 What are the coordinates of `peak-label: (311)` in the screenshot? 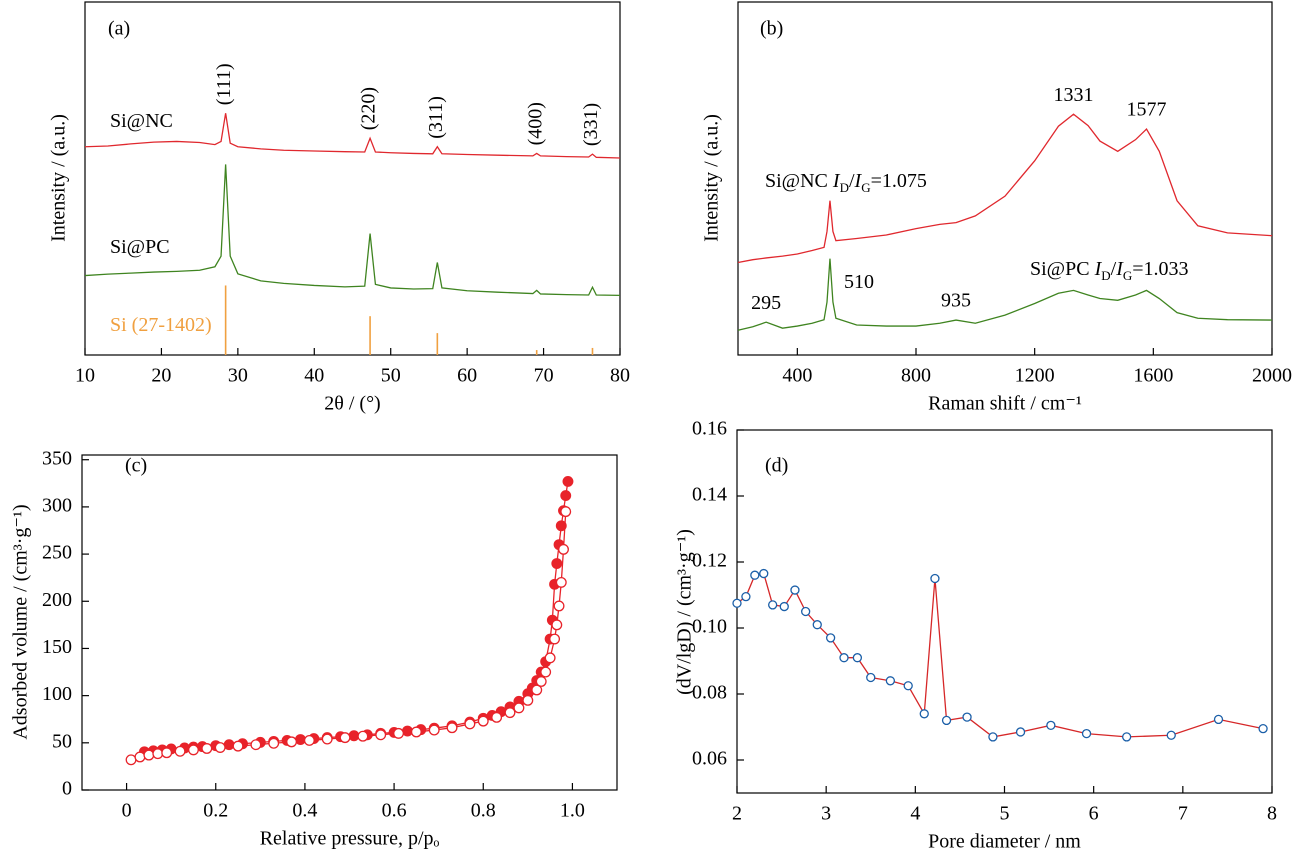 It's located at (436, 117).